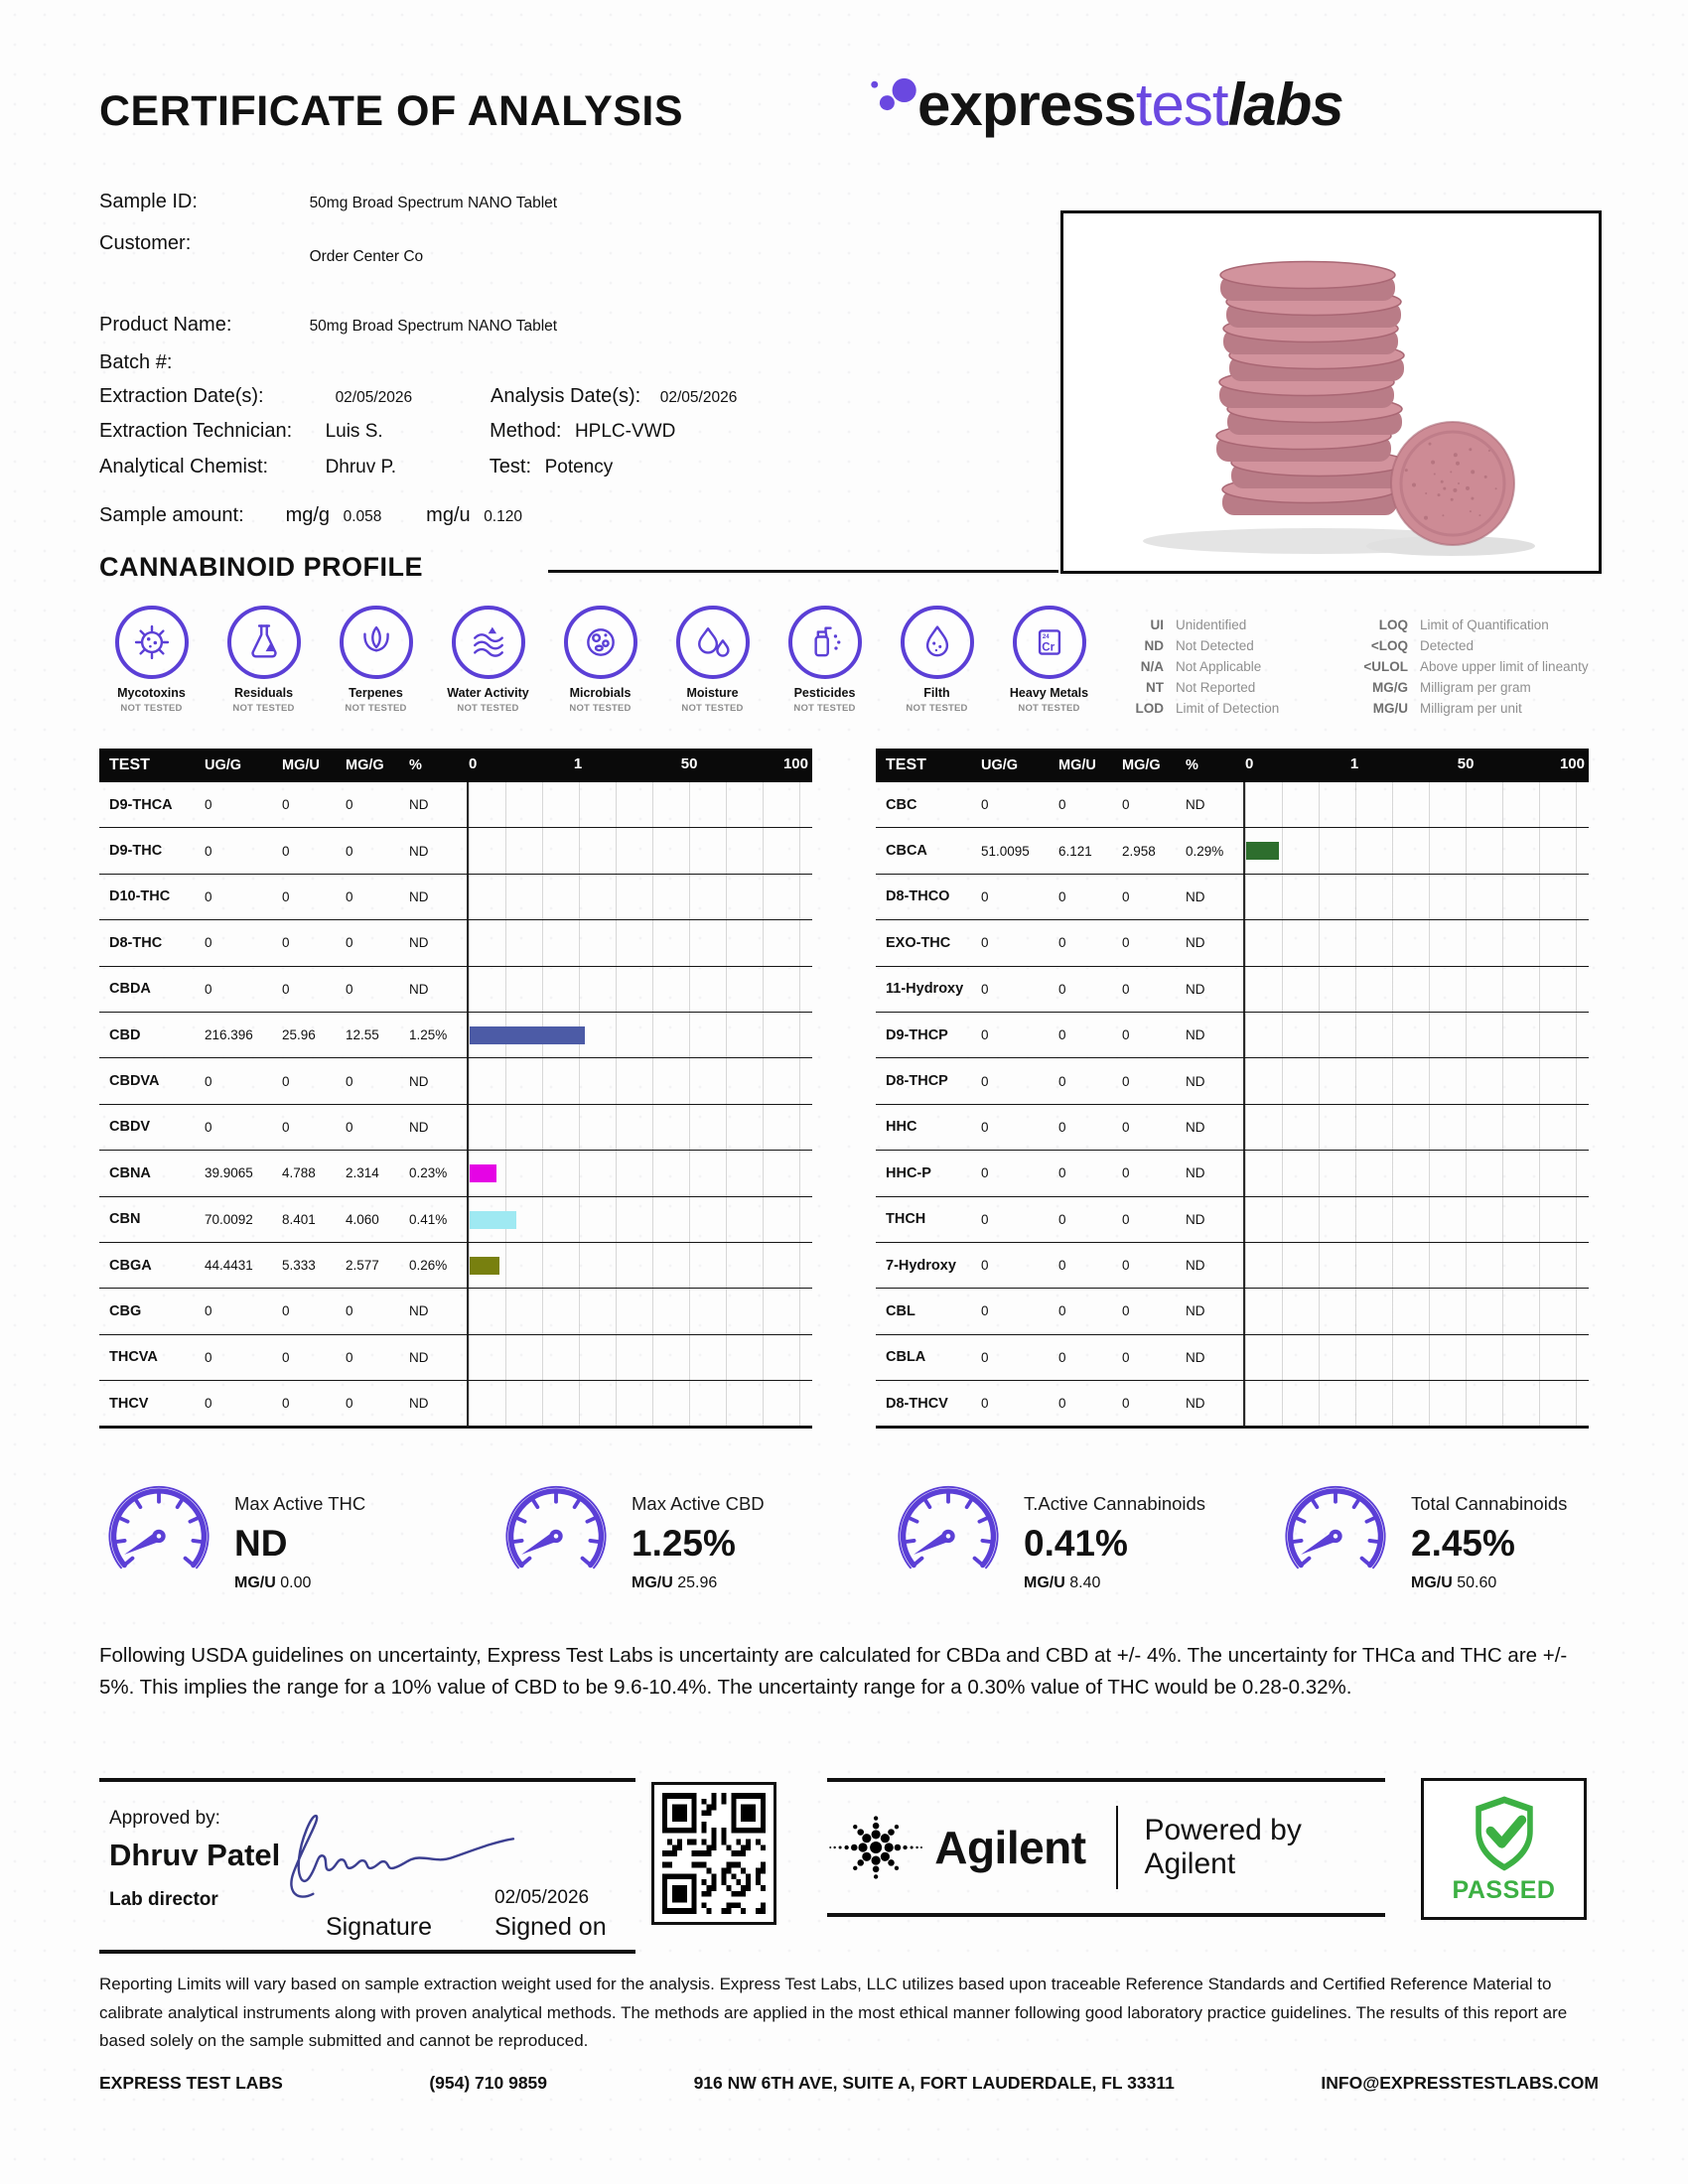  I want to click on filth-icon, so click(937, 642).